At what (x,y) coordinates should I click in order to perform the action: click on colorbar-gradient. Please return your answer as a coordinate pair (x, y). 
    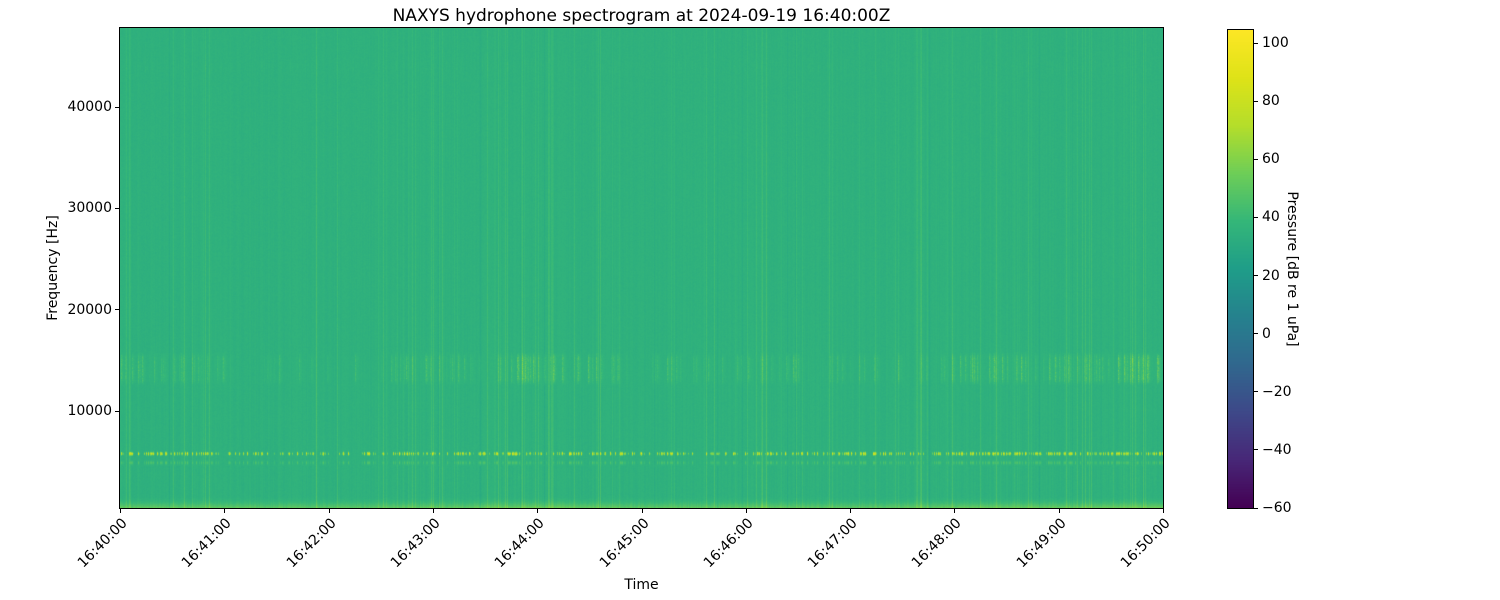
    Looking at the image, I should click on (1240, 269).